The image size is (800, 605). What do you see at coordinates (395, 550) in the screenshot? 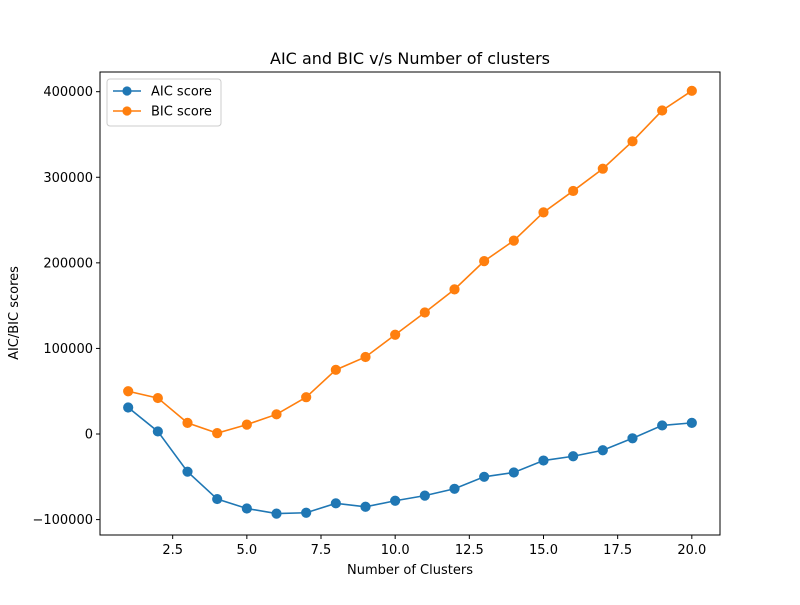
I see `x-tick-label: 10.0` at bounding box center [395, 550].